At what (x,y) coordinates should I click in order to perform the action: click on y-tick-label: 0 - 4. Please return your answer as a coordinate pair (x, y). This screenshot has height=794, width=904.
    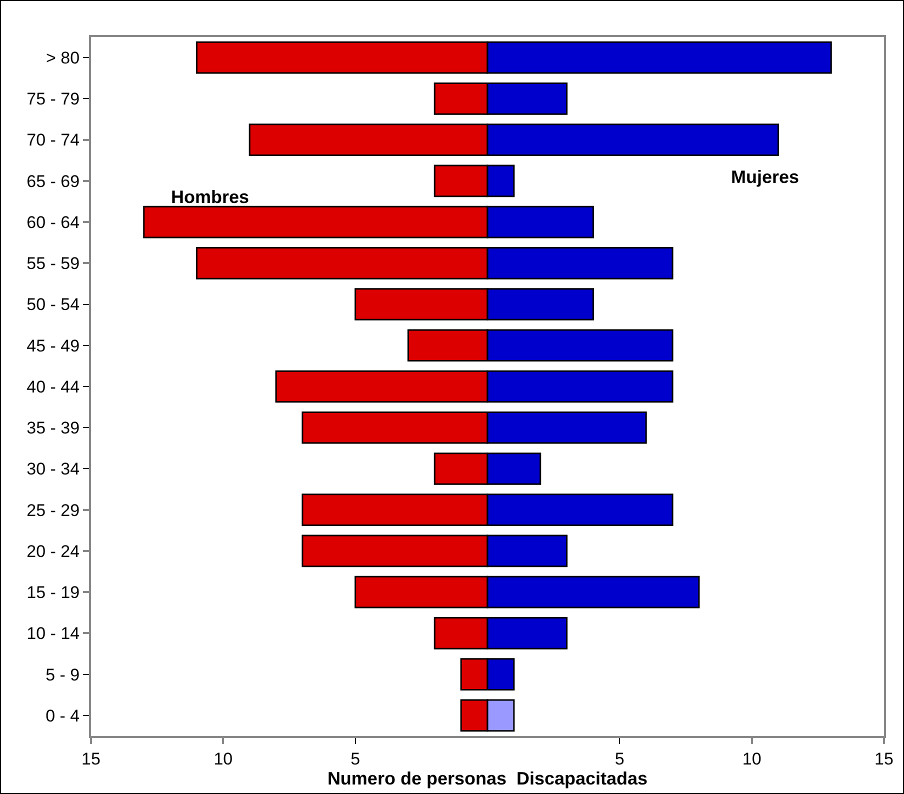
    Looking at the image, I should click on (63, 716).